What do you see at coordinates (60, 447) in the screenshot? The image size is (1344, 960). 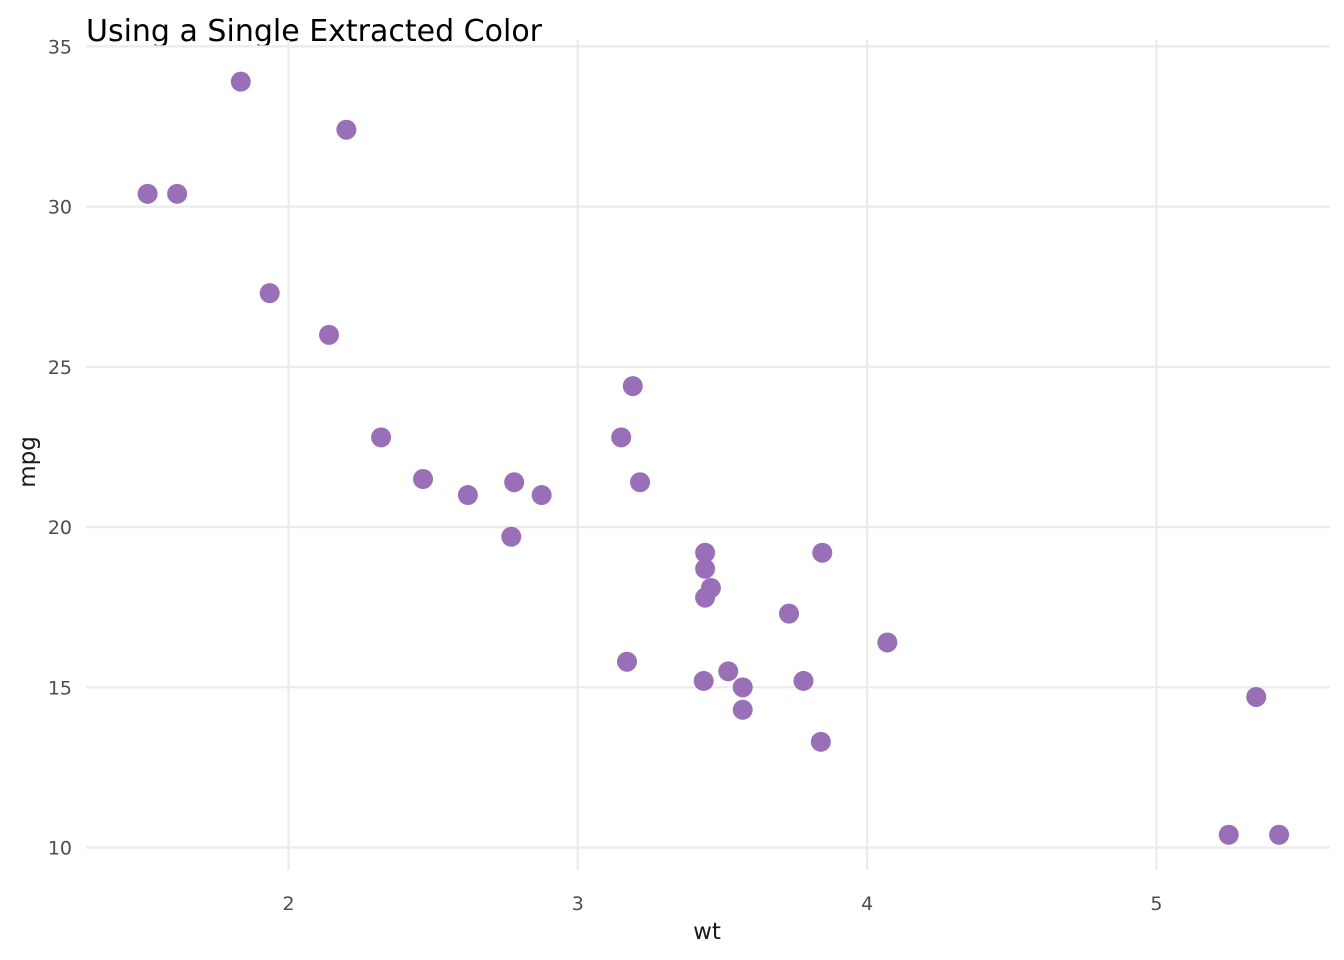 I see `y-axis-tick-labels: 10 15 20 25 30 35` at bounding box center [60, 447].